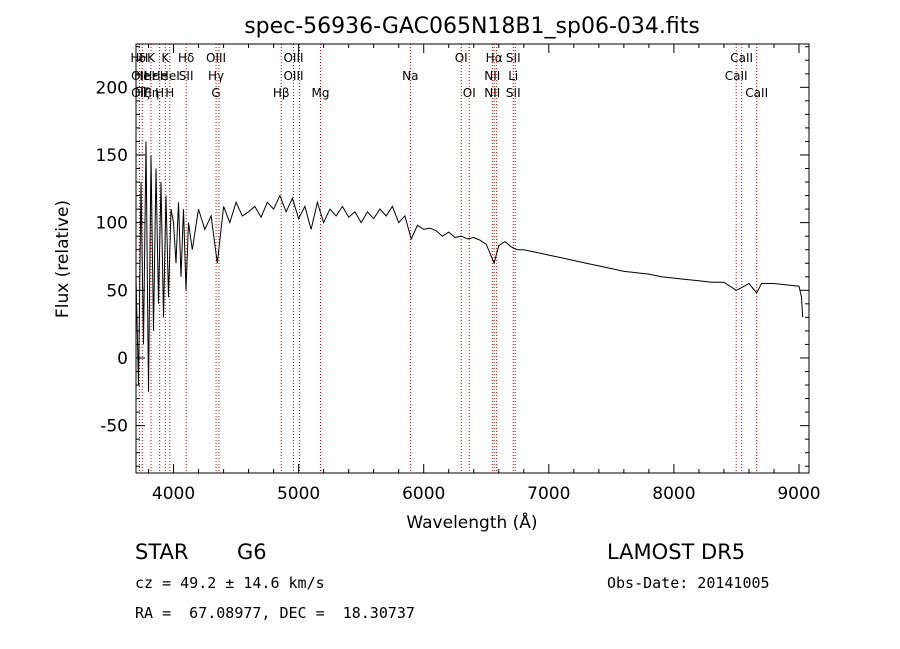  I want to click on line-label: Mg, so click(321, 93).